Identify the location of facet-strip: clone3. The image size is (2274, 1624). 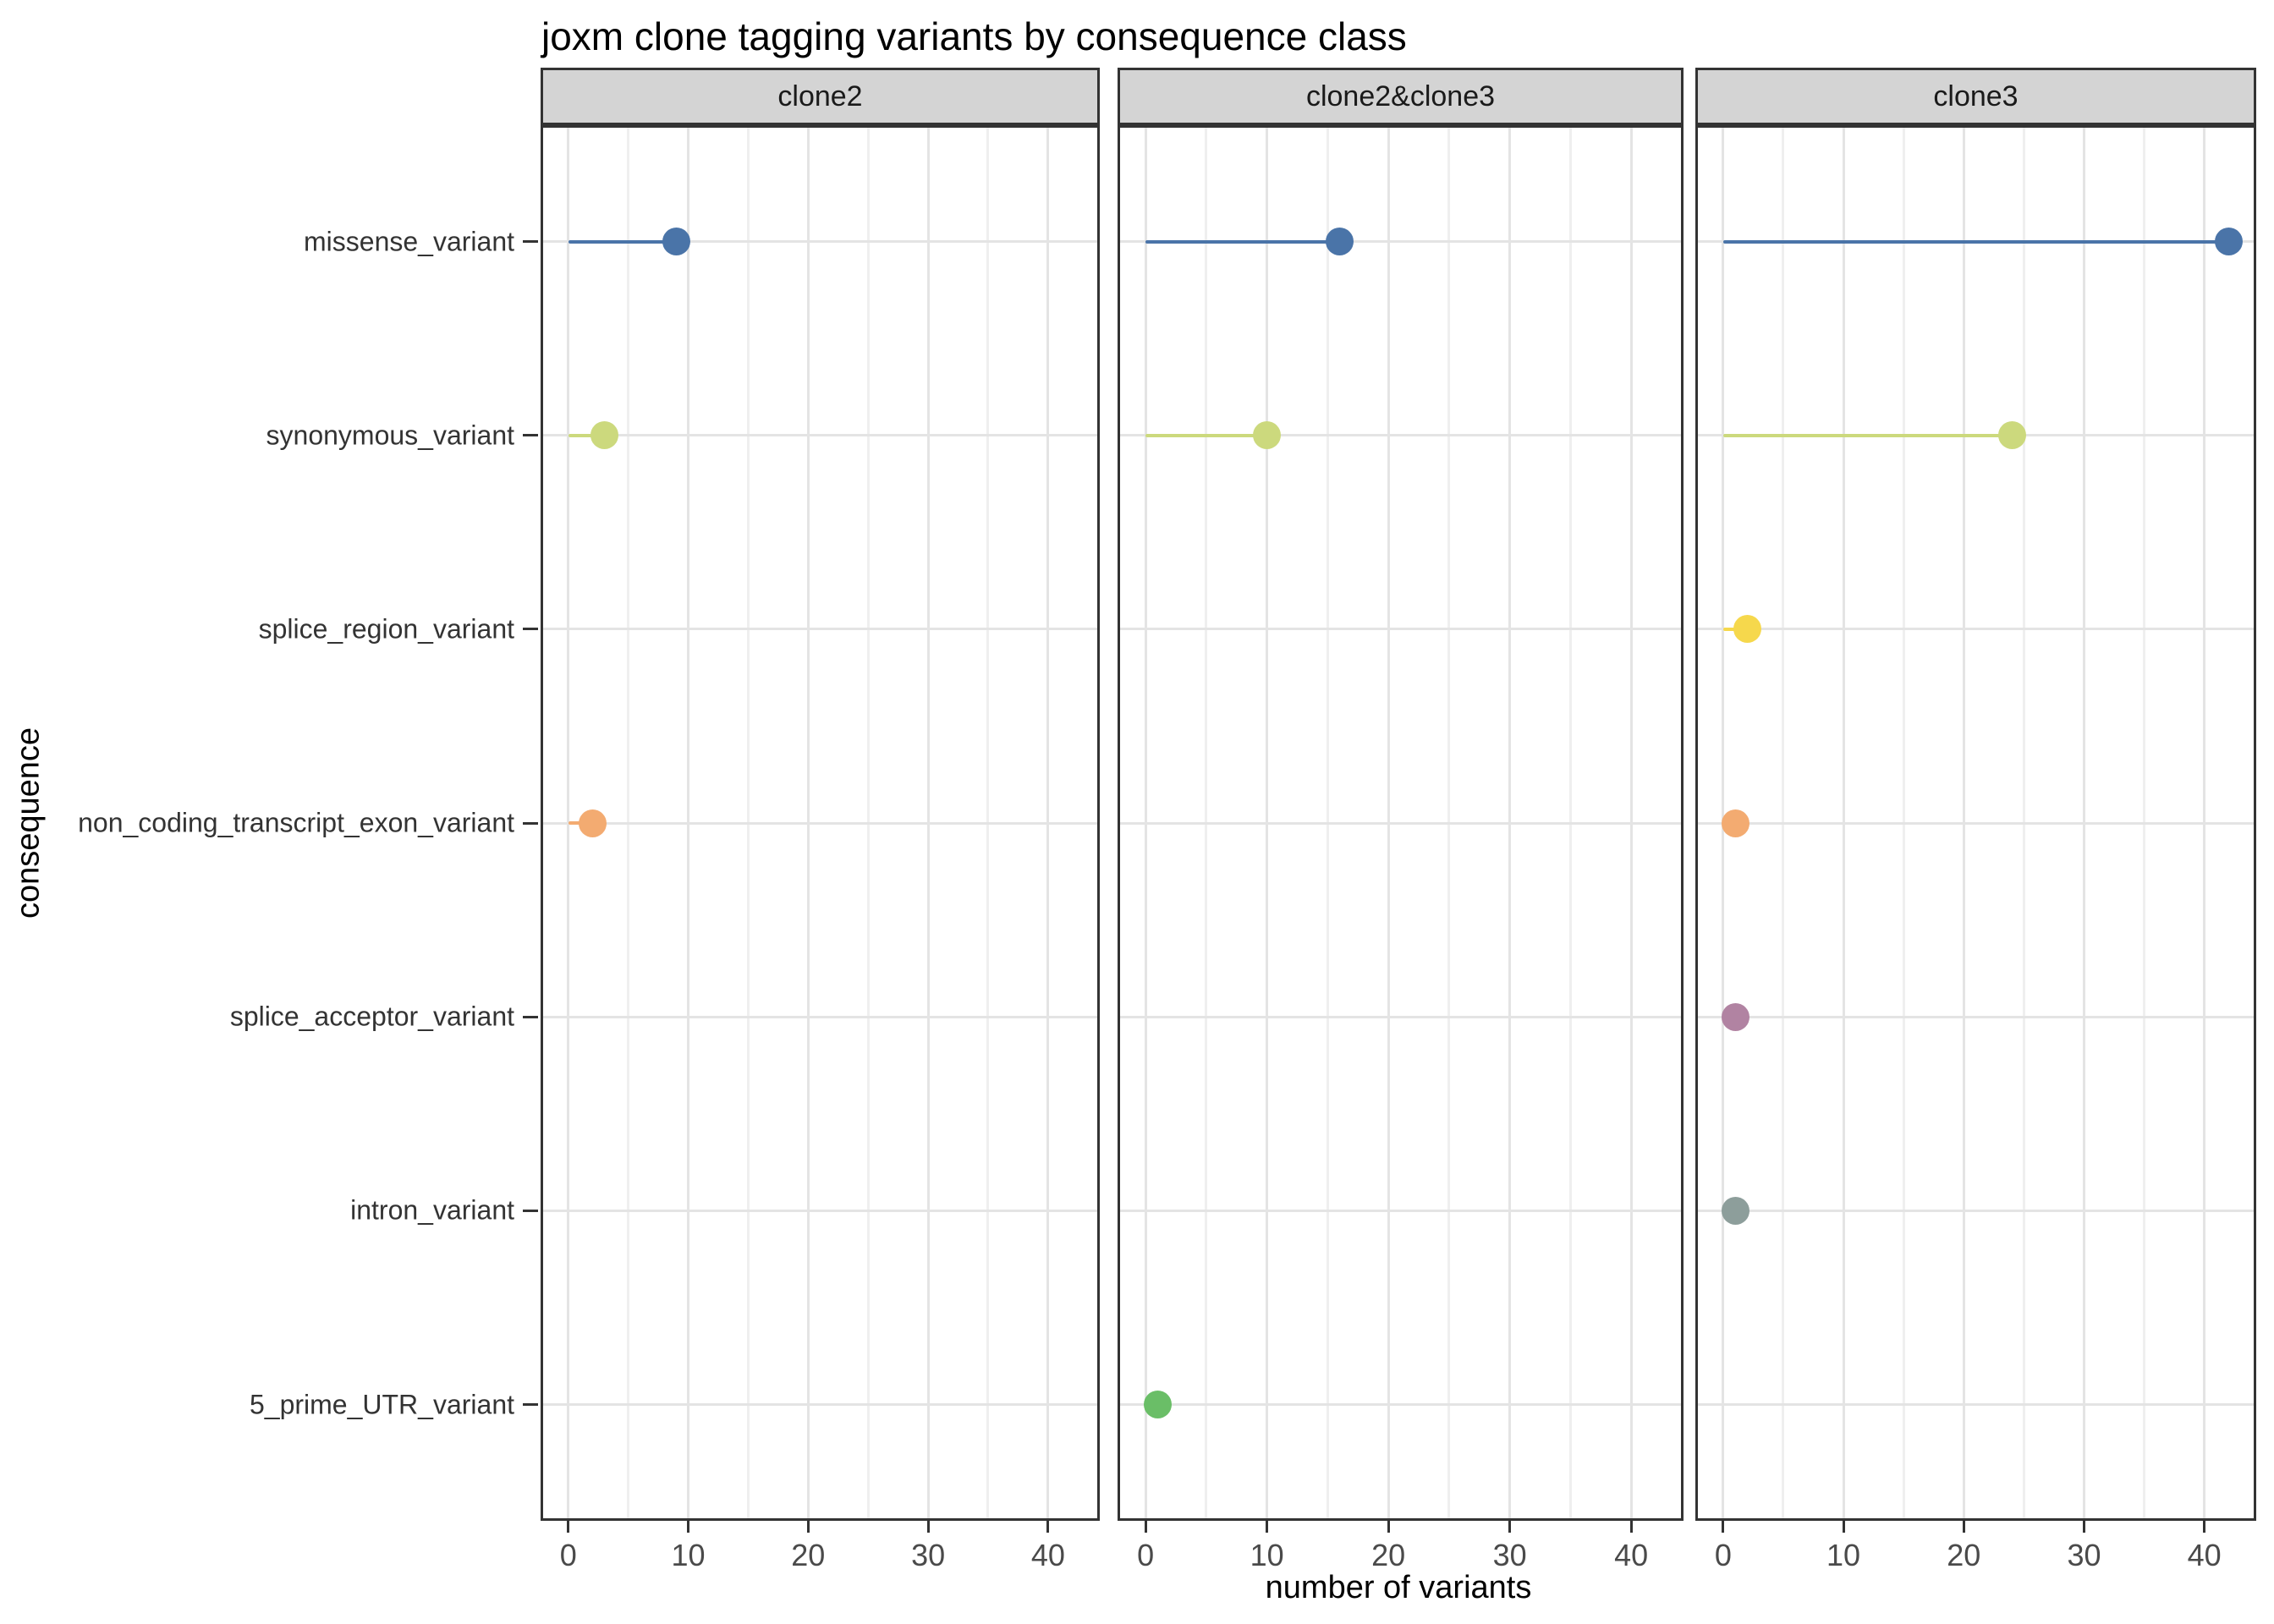
(1975, 97).